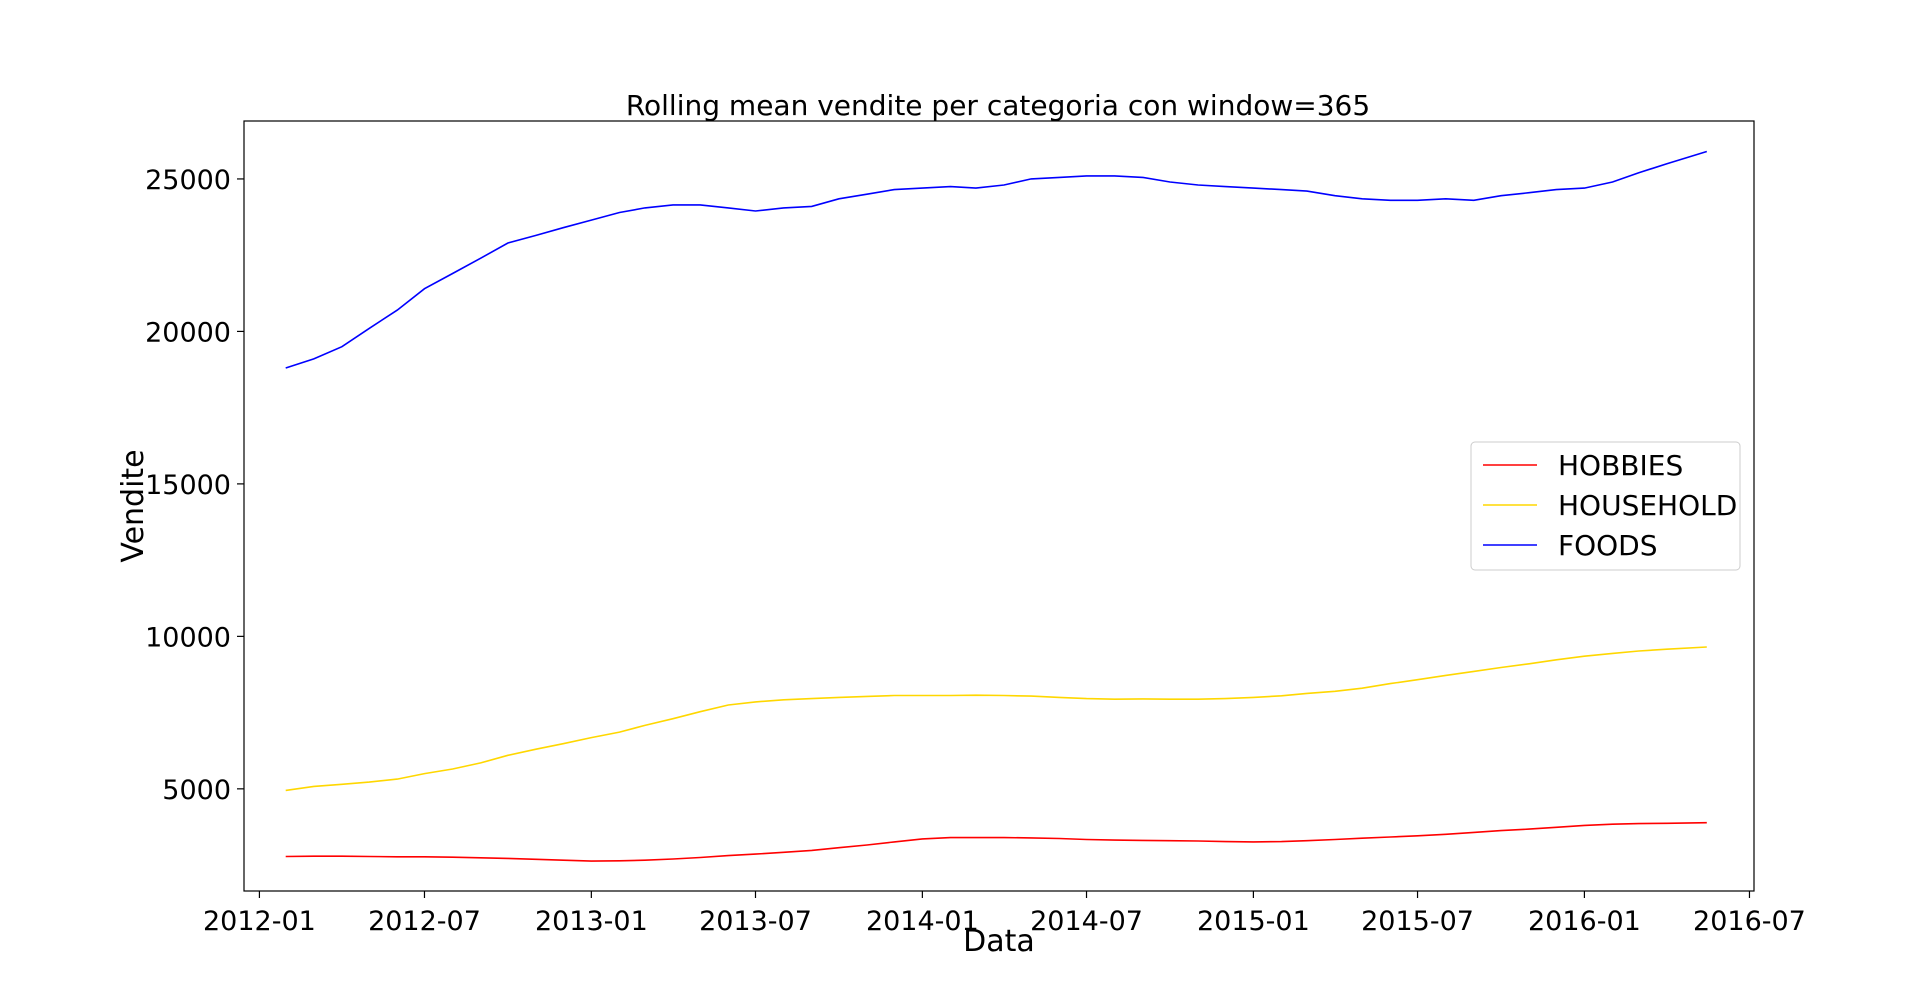  Describe the element at coordinates (1417, 921) in the screenshot. I see `x-tick-label: 2015-07` at that location.